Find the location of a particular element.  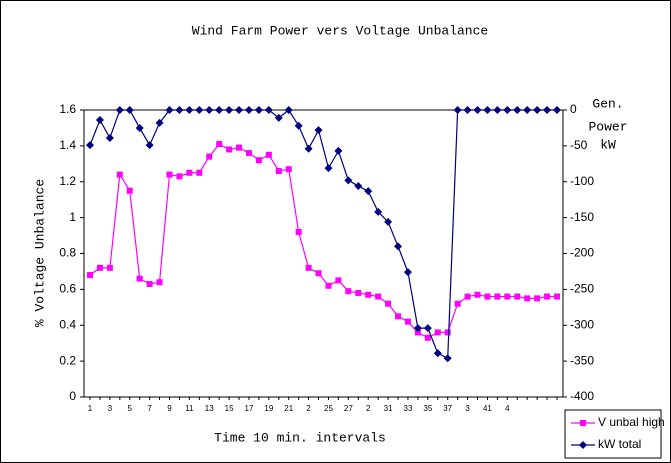

x-tick-label: 33 is located at coordinates (408, 408).